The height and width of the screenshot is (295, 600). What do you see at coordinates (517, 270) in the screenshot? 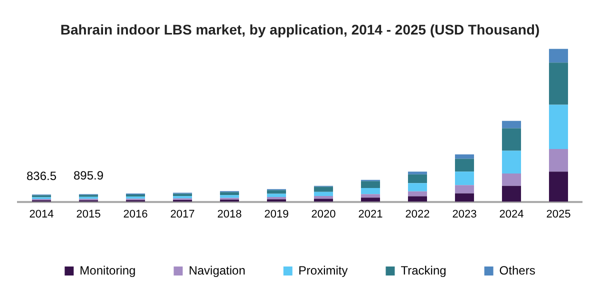
I see `legend-label: Others` at bounding box center [517, 270].